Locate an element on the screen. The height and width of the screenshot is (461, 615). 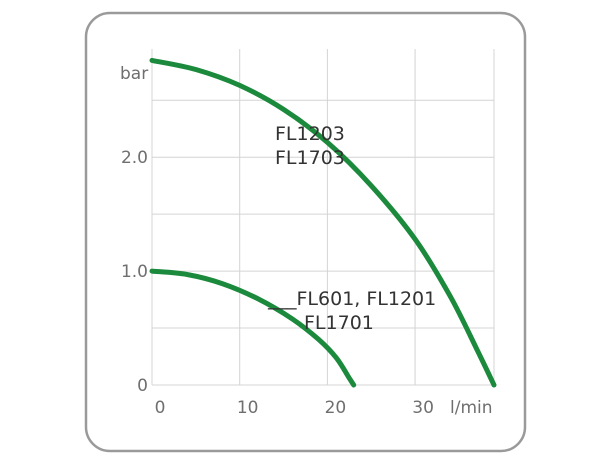
y-tick-label: 0 is located at coordinates (142, 386).